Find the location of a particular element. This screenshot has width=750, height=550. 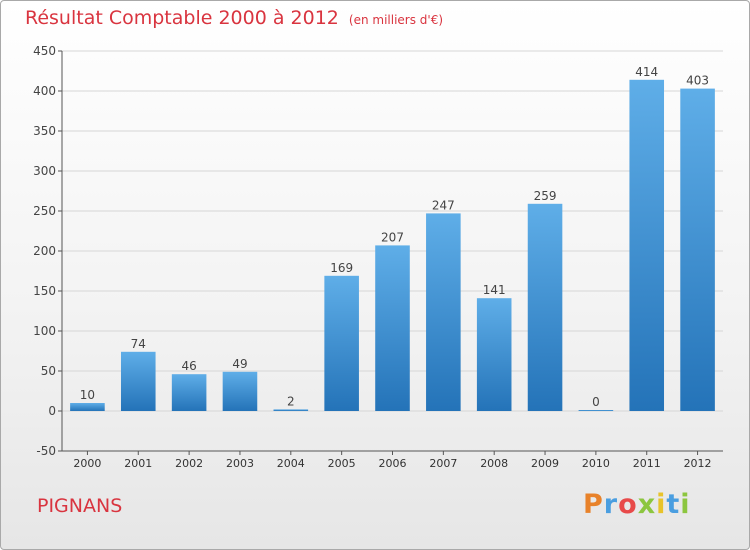

y-tick-label: -50 is located at coordinates (46, 451).